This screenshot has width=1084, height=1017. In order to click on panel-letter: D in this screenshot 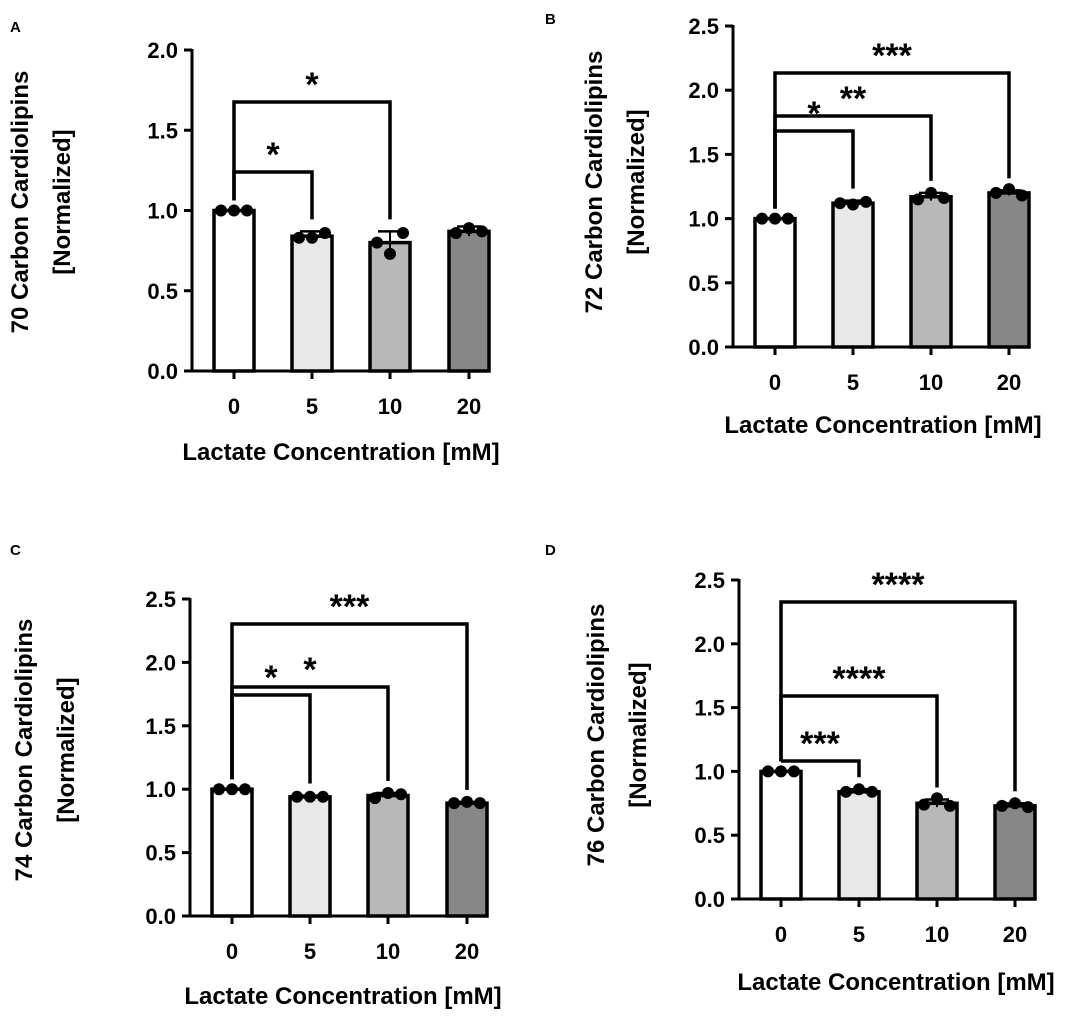, I will do `click(550, 550)`.